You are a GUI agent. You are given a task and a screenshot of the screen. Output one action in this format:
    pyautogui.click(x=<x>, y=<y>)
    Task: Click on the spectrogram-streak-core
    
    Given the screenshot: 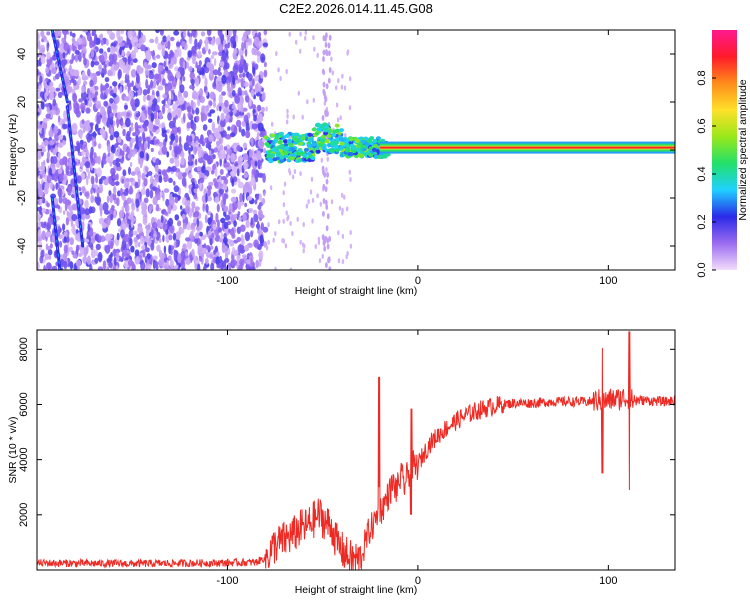 What is the action you would take?
    pyautogui.click(x=75, y=176)
    